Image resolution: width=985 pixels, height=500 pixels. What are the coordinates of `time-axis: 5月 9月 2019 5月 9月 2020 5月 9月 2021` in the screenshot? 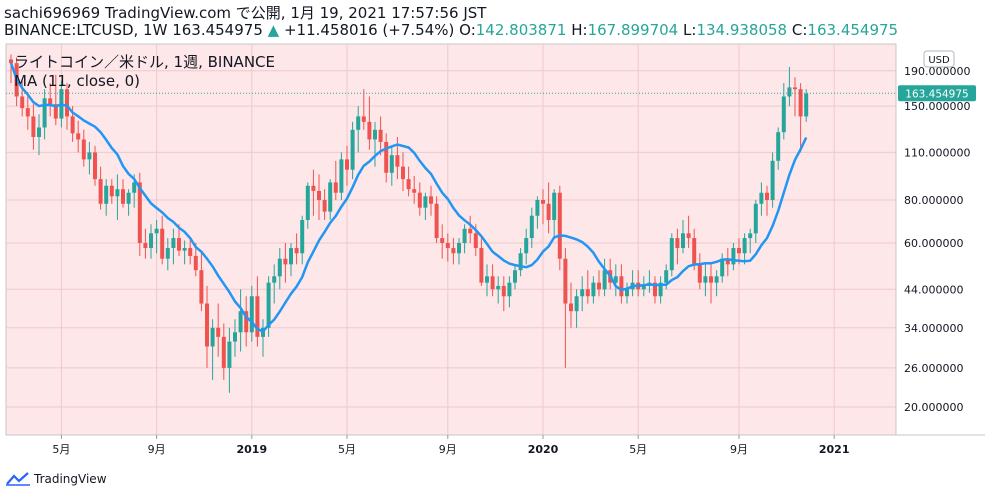 It's located at (451, 445).